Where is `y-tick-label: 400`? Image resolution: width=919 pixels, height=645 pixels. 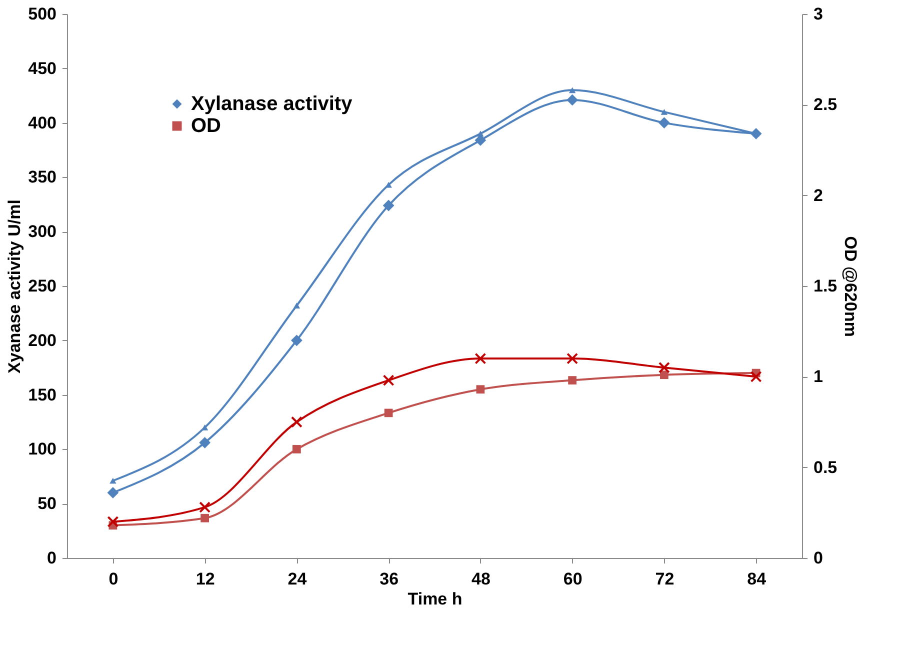 y-tick-label: 400 is located at coordinates (42, 122).